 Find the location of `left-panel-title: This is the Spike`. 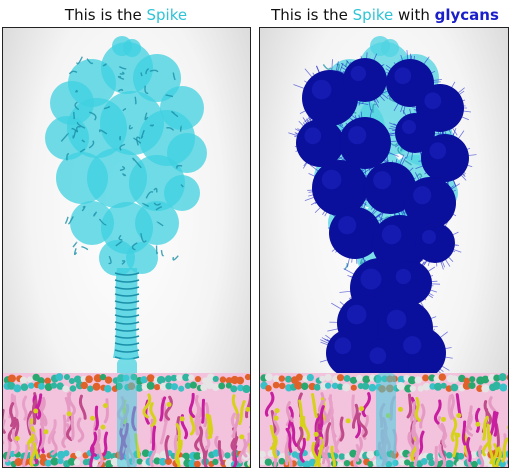

left-panel-title: This is the Spike is located at coordinates (126, 15).